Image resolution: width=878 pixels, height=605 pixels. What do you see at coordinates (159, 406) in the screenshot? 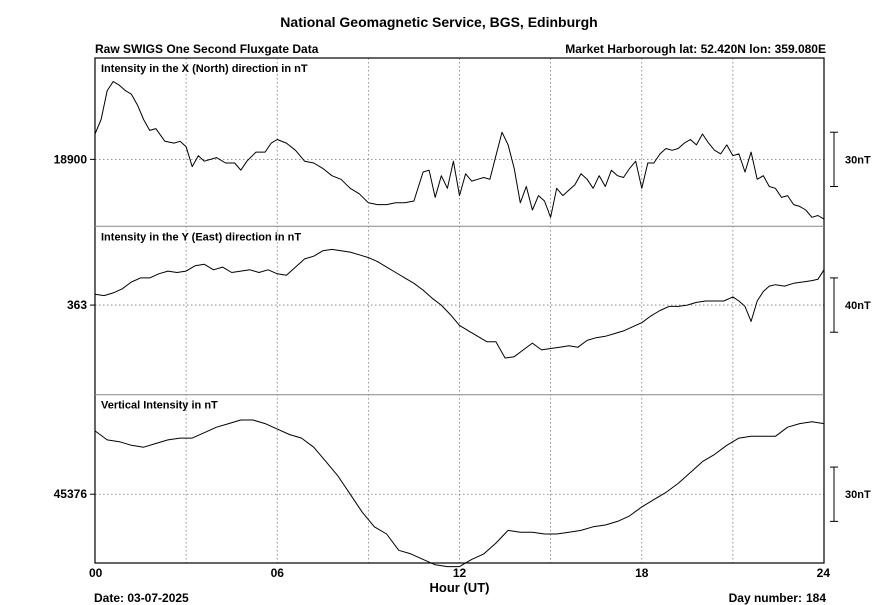
I see `panel-label: Vertical Intensity in nT` at bounding box center [159, 406].